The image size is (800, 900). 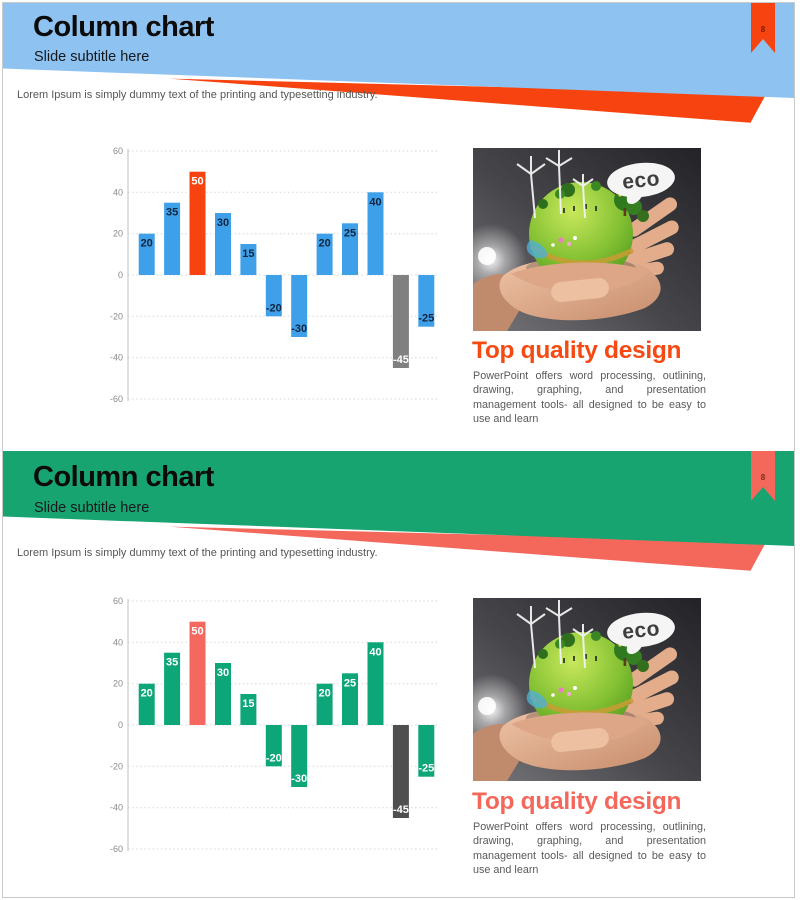 What do you see at coordinates (375, 652) in the screenshot?
I see `bar-label: 40` at bounding box center [375, 652].